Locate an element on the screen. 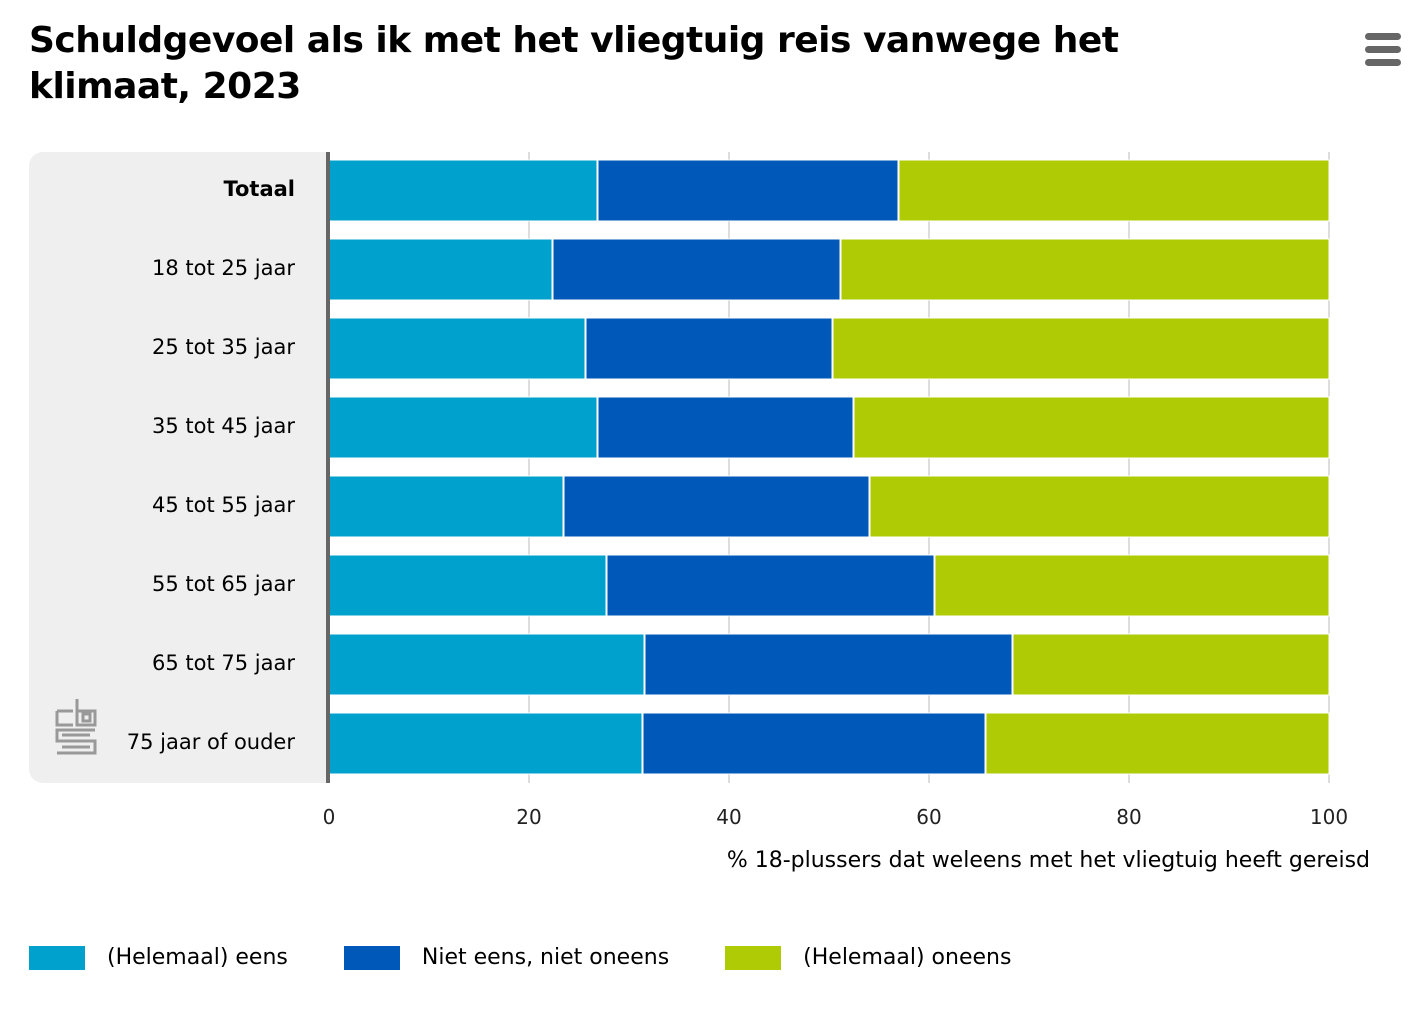  x-tick-label: 20 is located at coordinates (529, 817).